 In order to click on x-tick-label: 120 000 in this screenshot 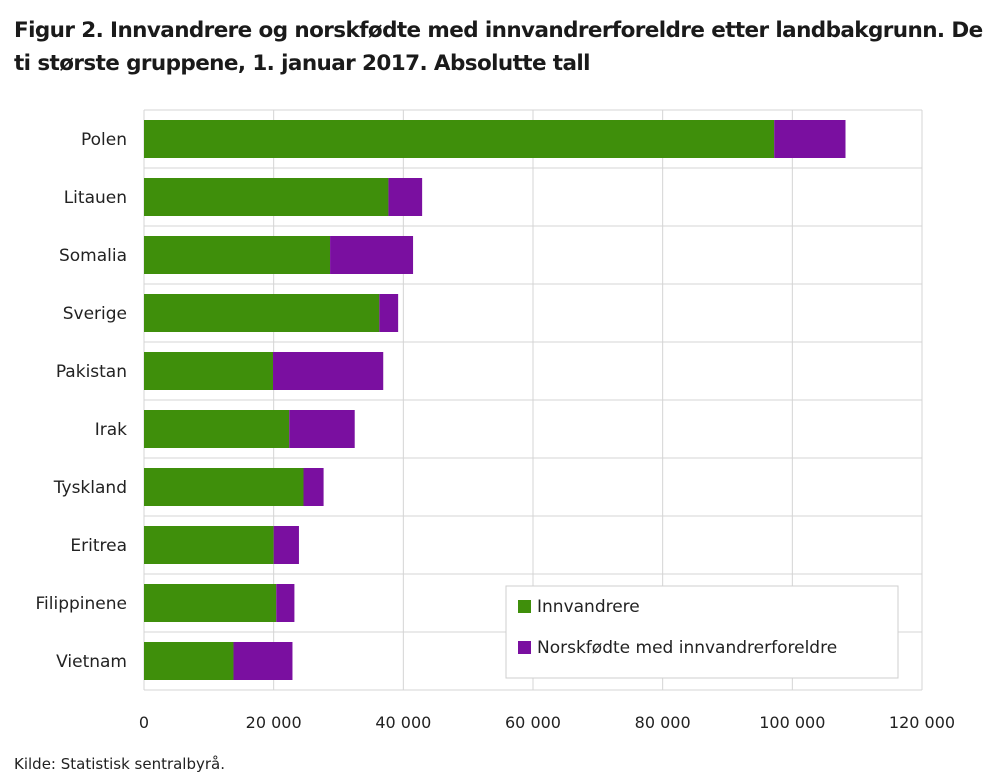, I will do `click(922, 722)`.